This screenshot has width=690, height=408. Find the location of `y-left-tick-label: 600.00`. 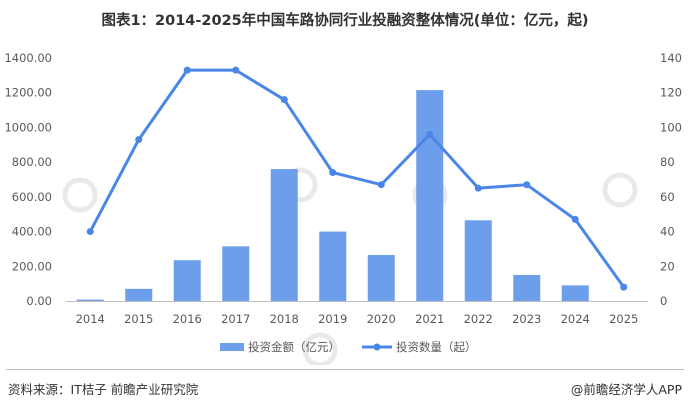

y-left-tick-label: 600.00 is located at coordinates (32, 197).